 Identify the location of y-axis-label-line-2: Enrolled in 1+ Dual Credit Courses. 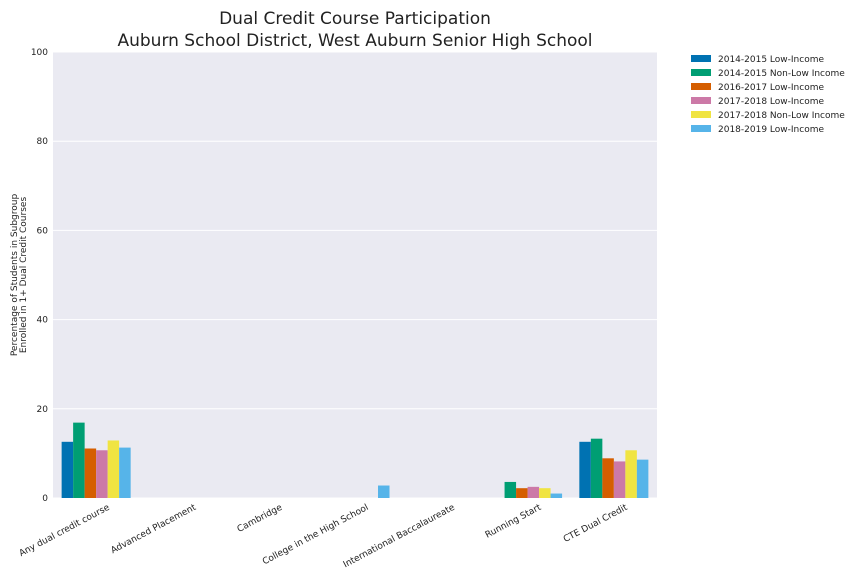
(24, 275).